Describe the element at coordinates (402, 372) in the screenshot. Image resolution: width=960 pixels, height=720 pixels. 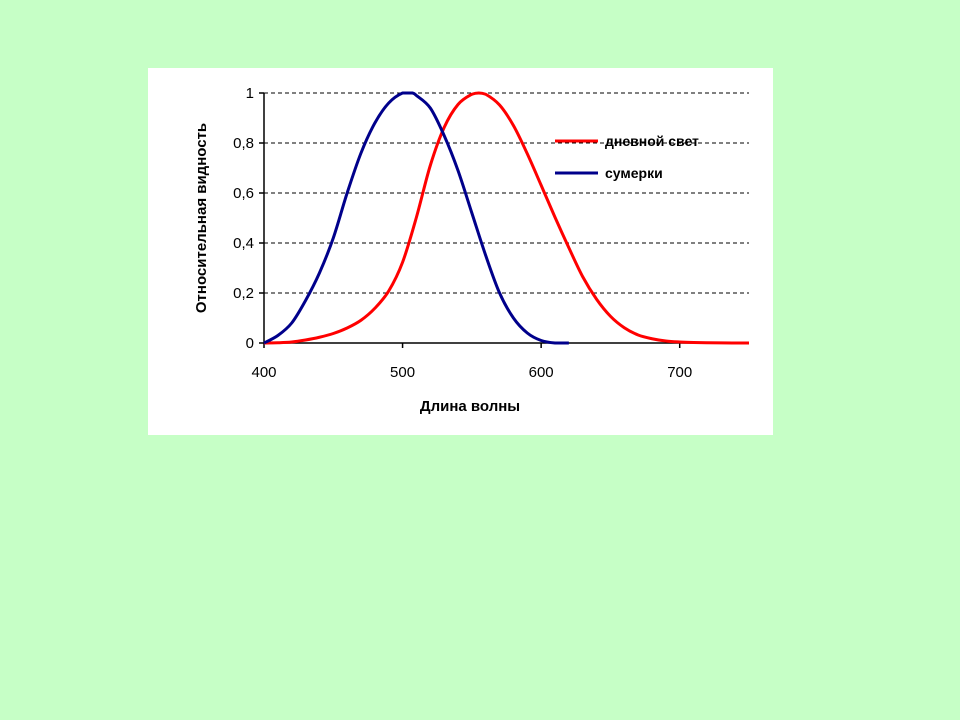
I see `x-tick-label: 500` at that location.